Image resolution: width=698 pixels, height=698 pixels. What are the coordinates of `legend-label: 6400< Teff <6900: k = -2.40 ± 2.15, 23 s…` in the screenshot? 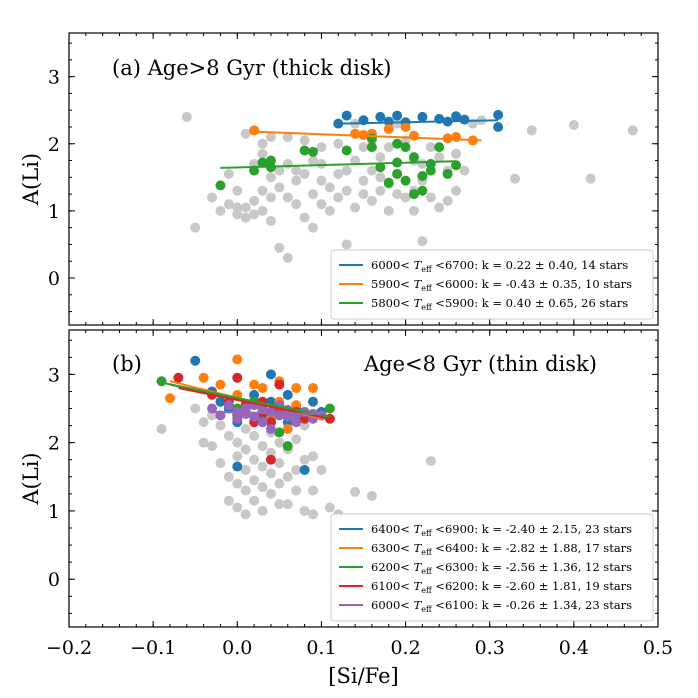 It's located at (501, 530).